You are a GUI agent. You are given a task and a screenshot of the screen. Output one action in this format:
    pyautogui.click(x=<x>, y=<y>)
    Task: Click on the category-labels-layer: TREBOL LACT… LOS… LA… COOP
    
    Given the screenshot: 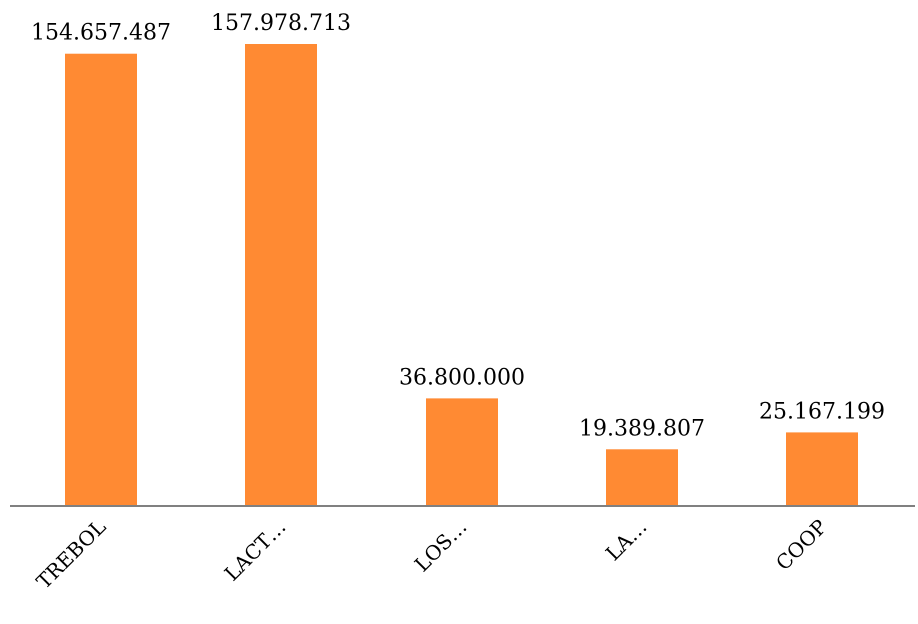 What is the action you would take?
    pyautogui.click(x=432, y=554)
    